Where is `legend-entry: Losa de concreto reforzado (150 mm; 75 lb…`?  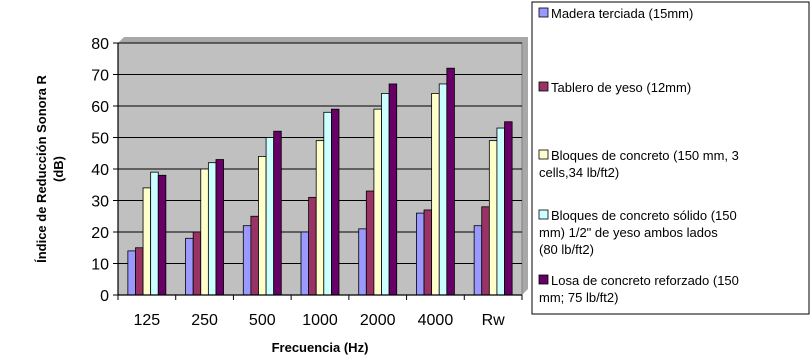 legend-entry: Losa de concreto reforzado (150 mm; 75 lb… is located at coordinates (638, 289).